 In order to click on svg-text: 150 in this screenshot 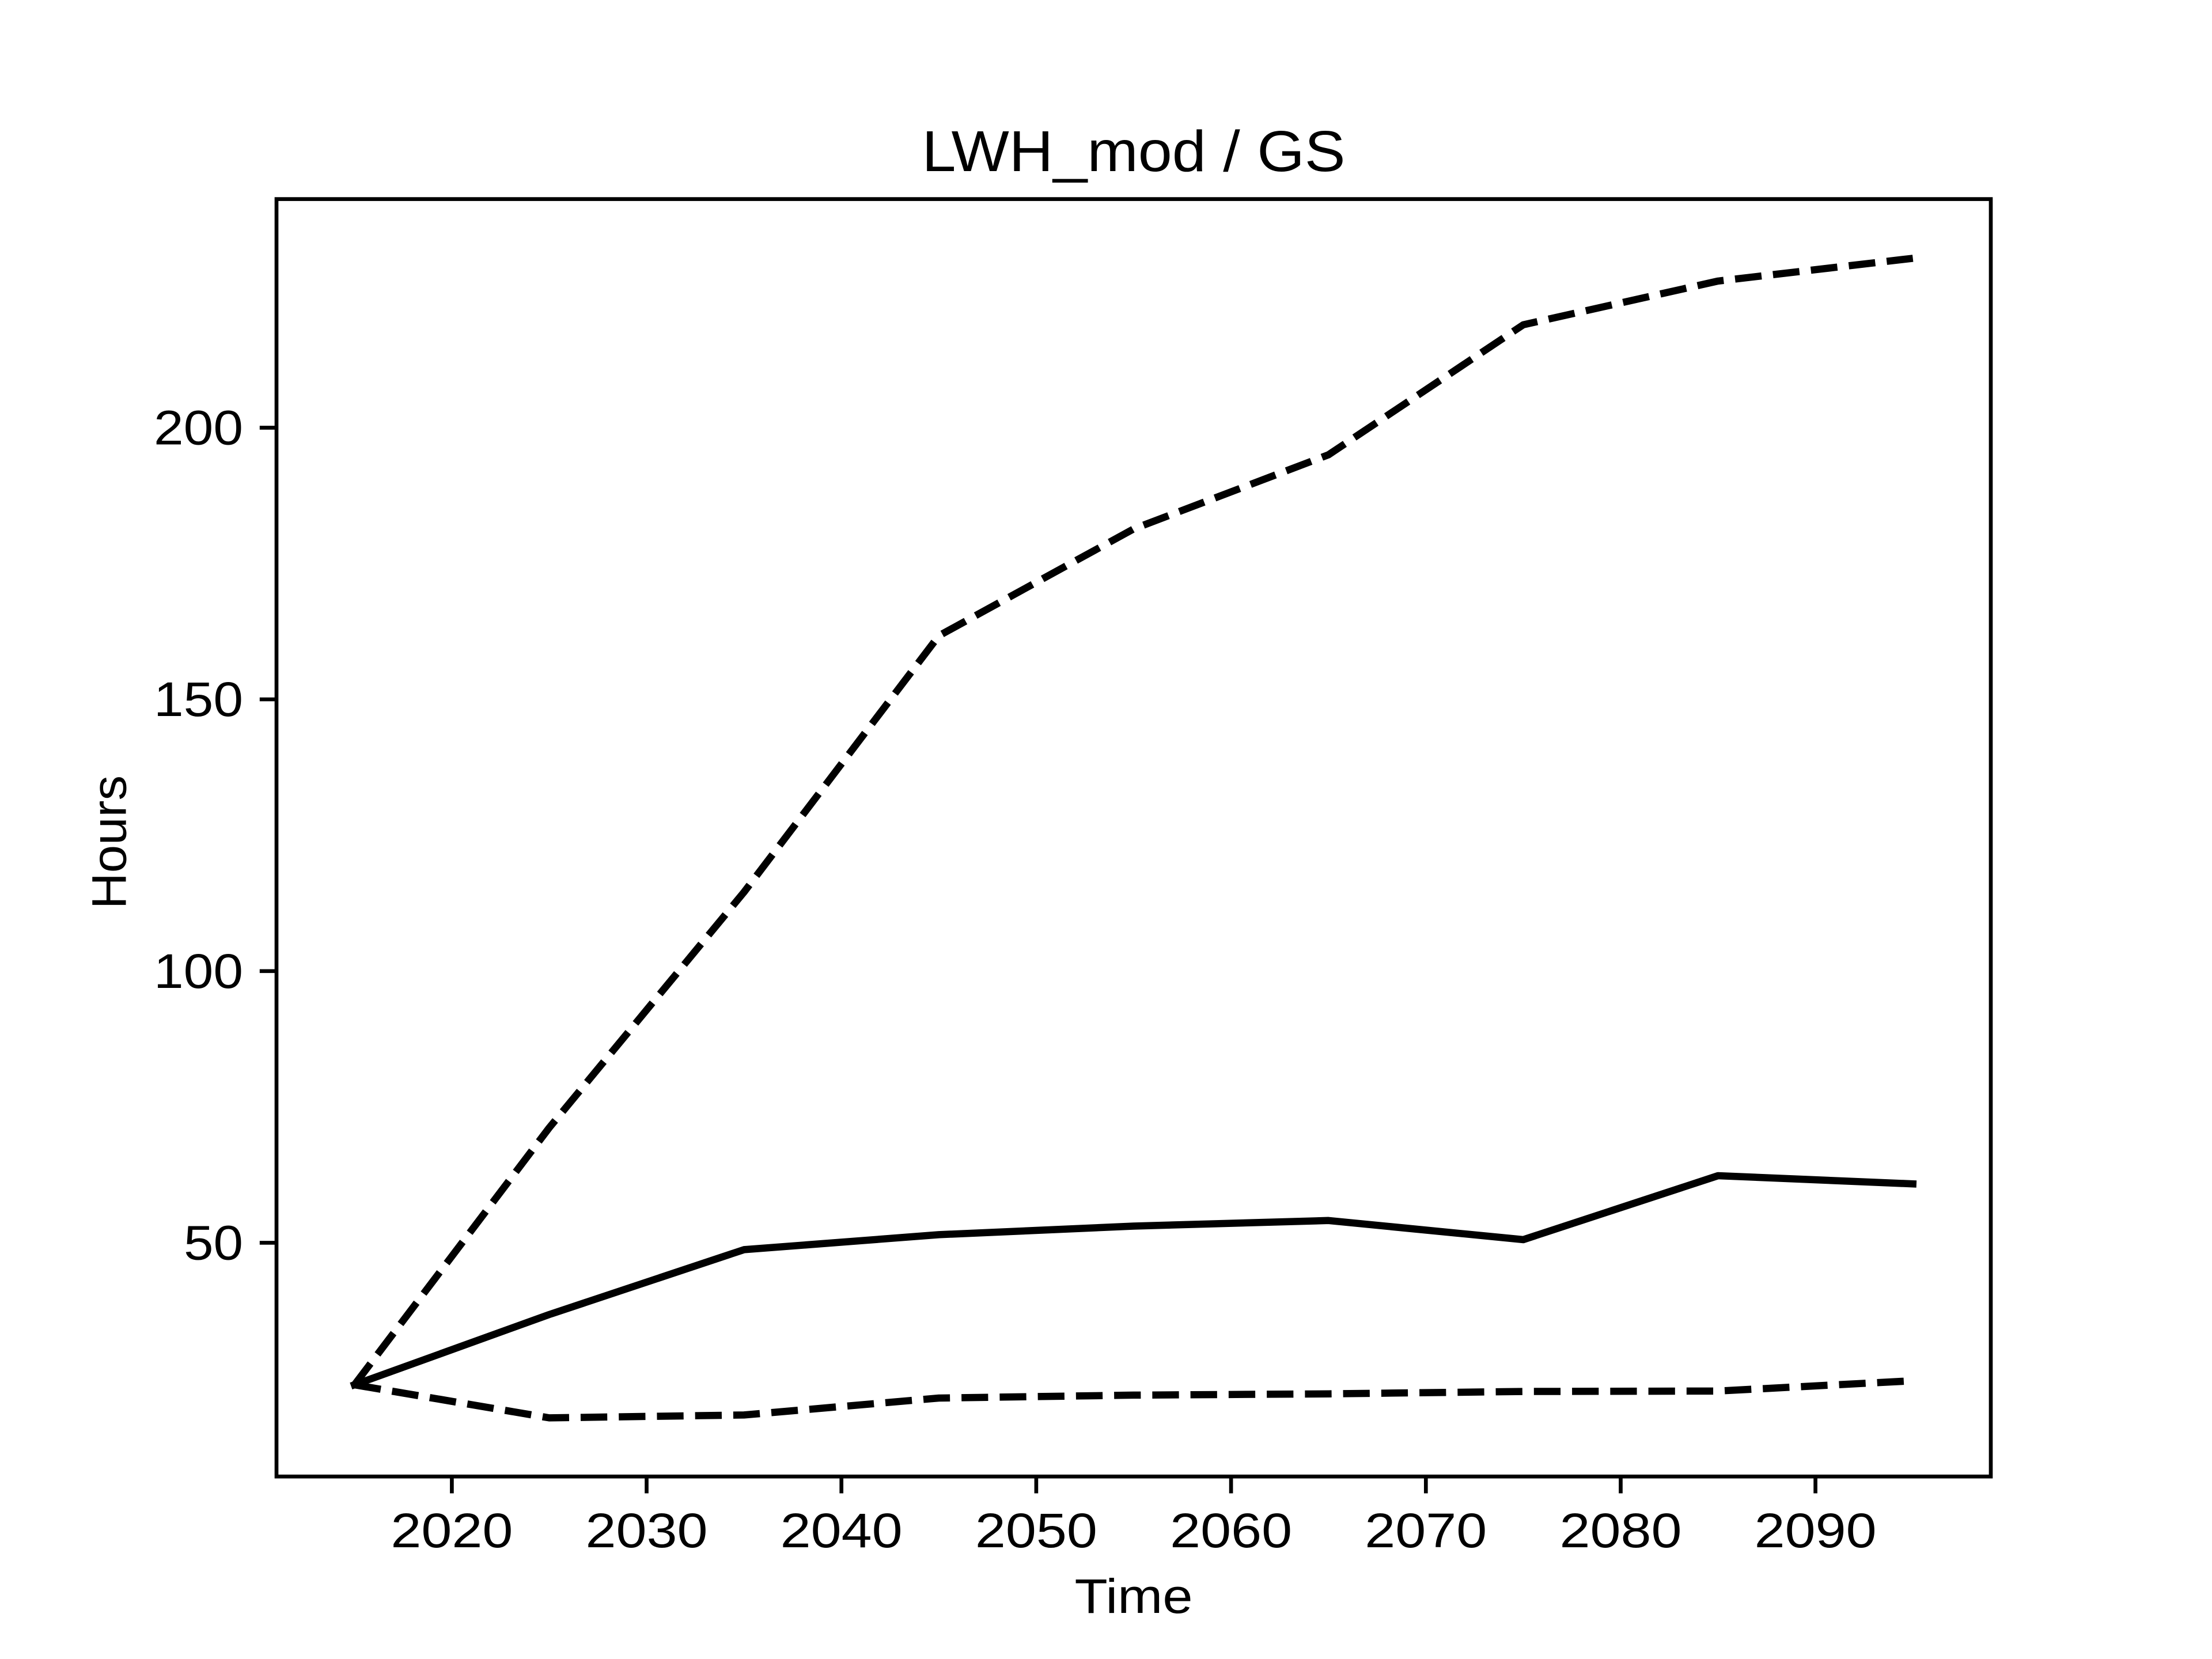, I will do `click(198, 699)`.